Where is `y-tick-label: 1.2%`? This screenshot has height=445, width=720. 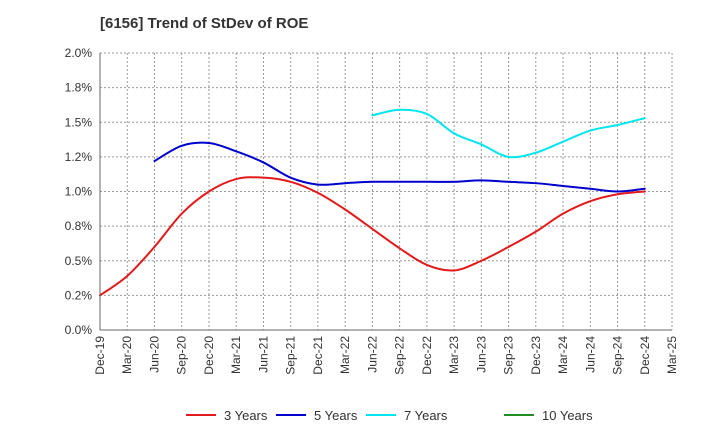 y-tick-label: 1.2% is located at coordinates (79, 157).